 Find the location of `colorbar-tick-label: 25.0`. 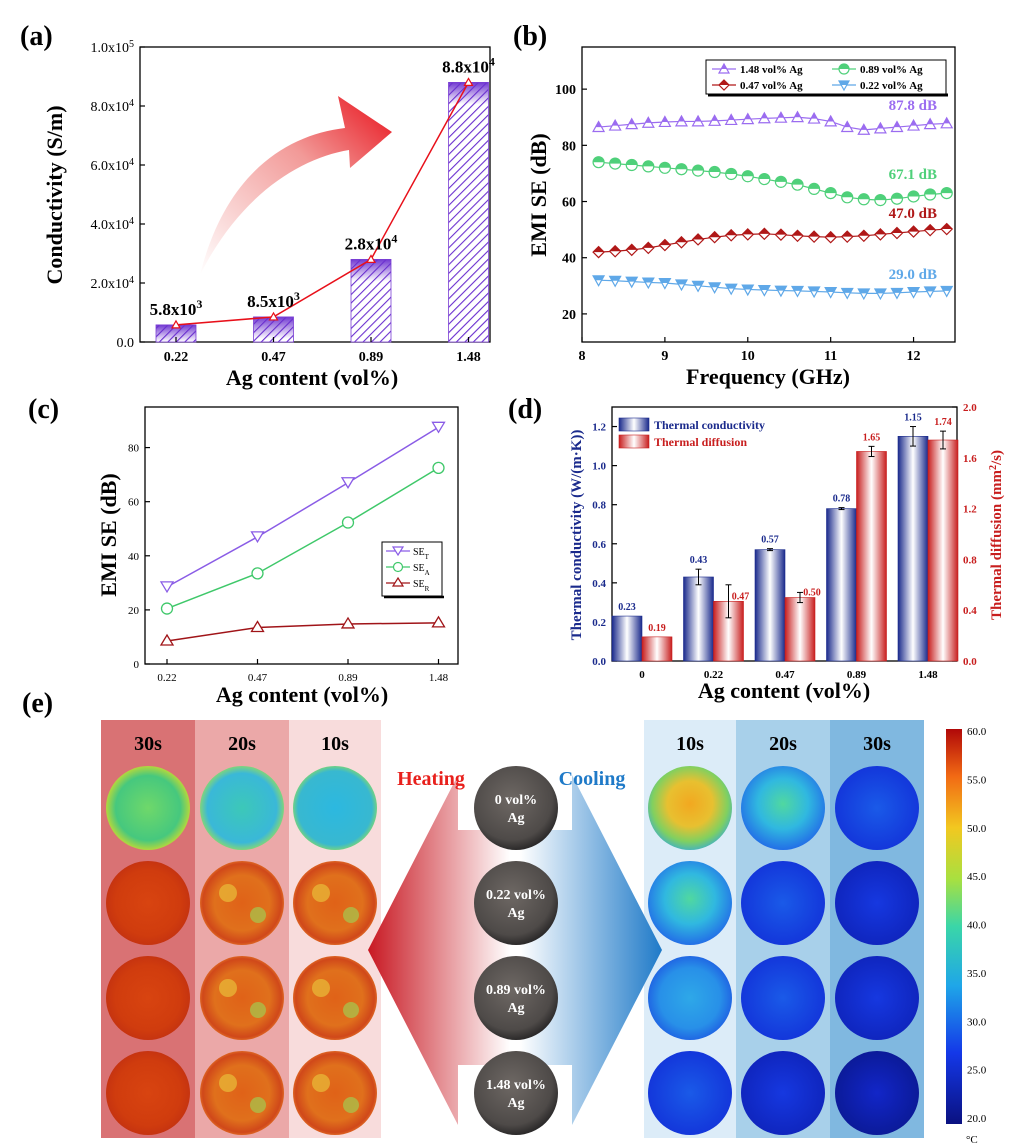

colorbar-tick-label: 25.0 is located at coordinates (977, 1071).